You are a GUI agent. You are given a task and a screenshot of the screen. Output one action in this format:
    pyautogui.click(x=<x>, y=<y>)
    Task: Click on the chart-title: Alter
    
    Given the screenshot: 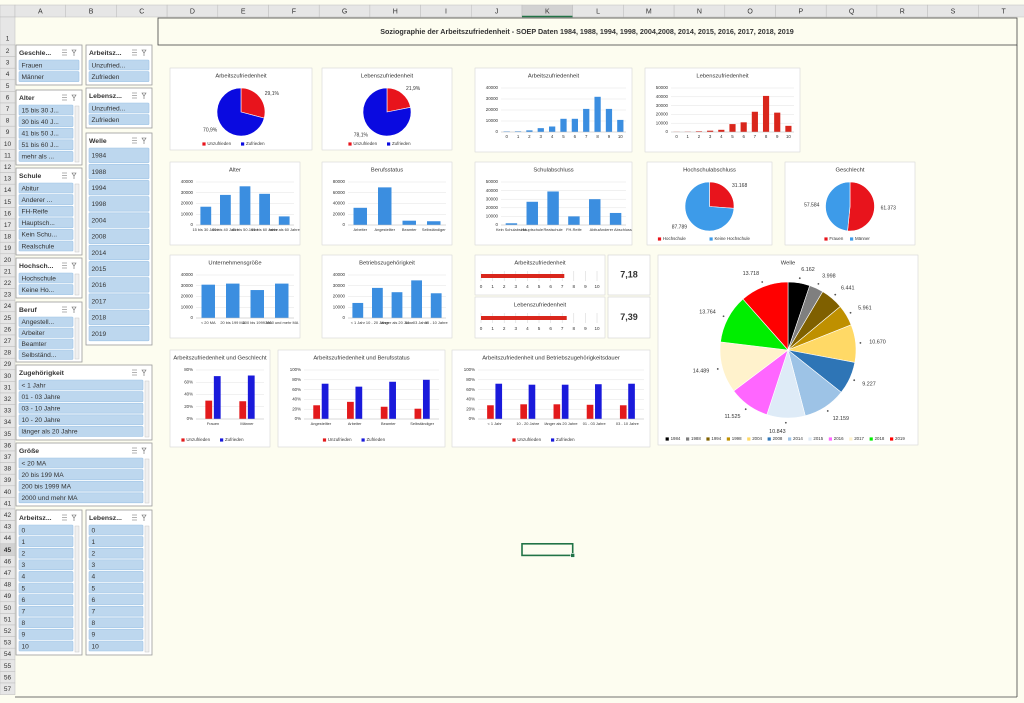 What is the action you would take?
    pyautogui.click(x=235, y=171)
    